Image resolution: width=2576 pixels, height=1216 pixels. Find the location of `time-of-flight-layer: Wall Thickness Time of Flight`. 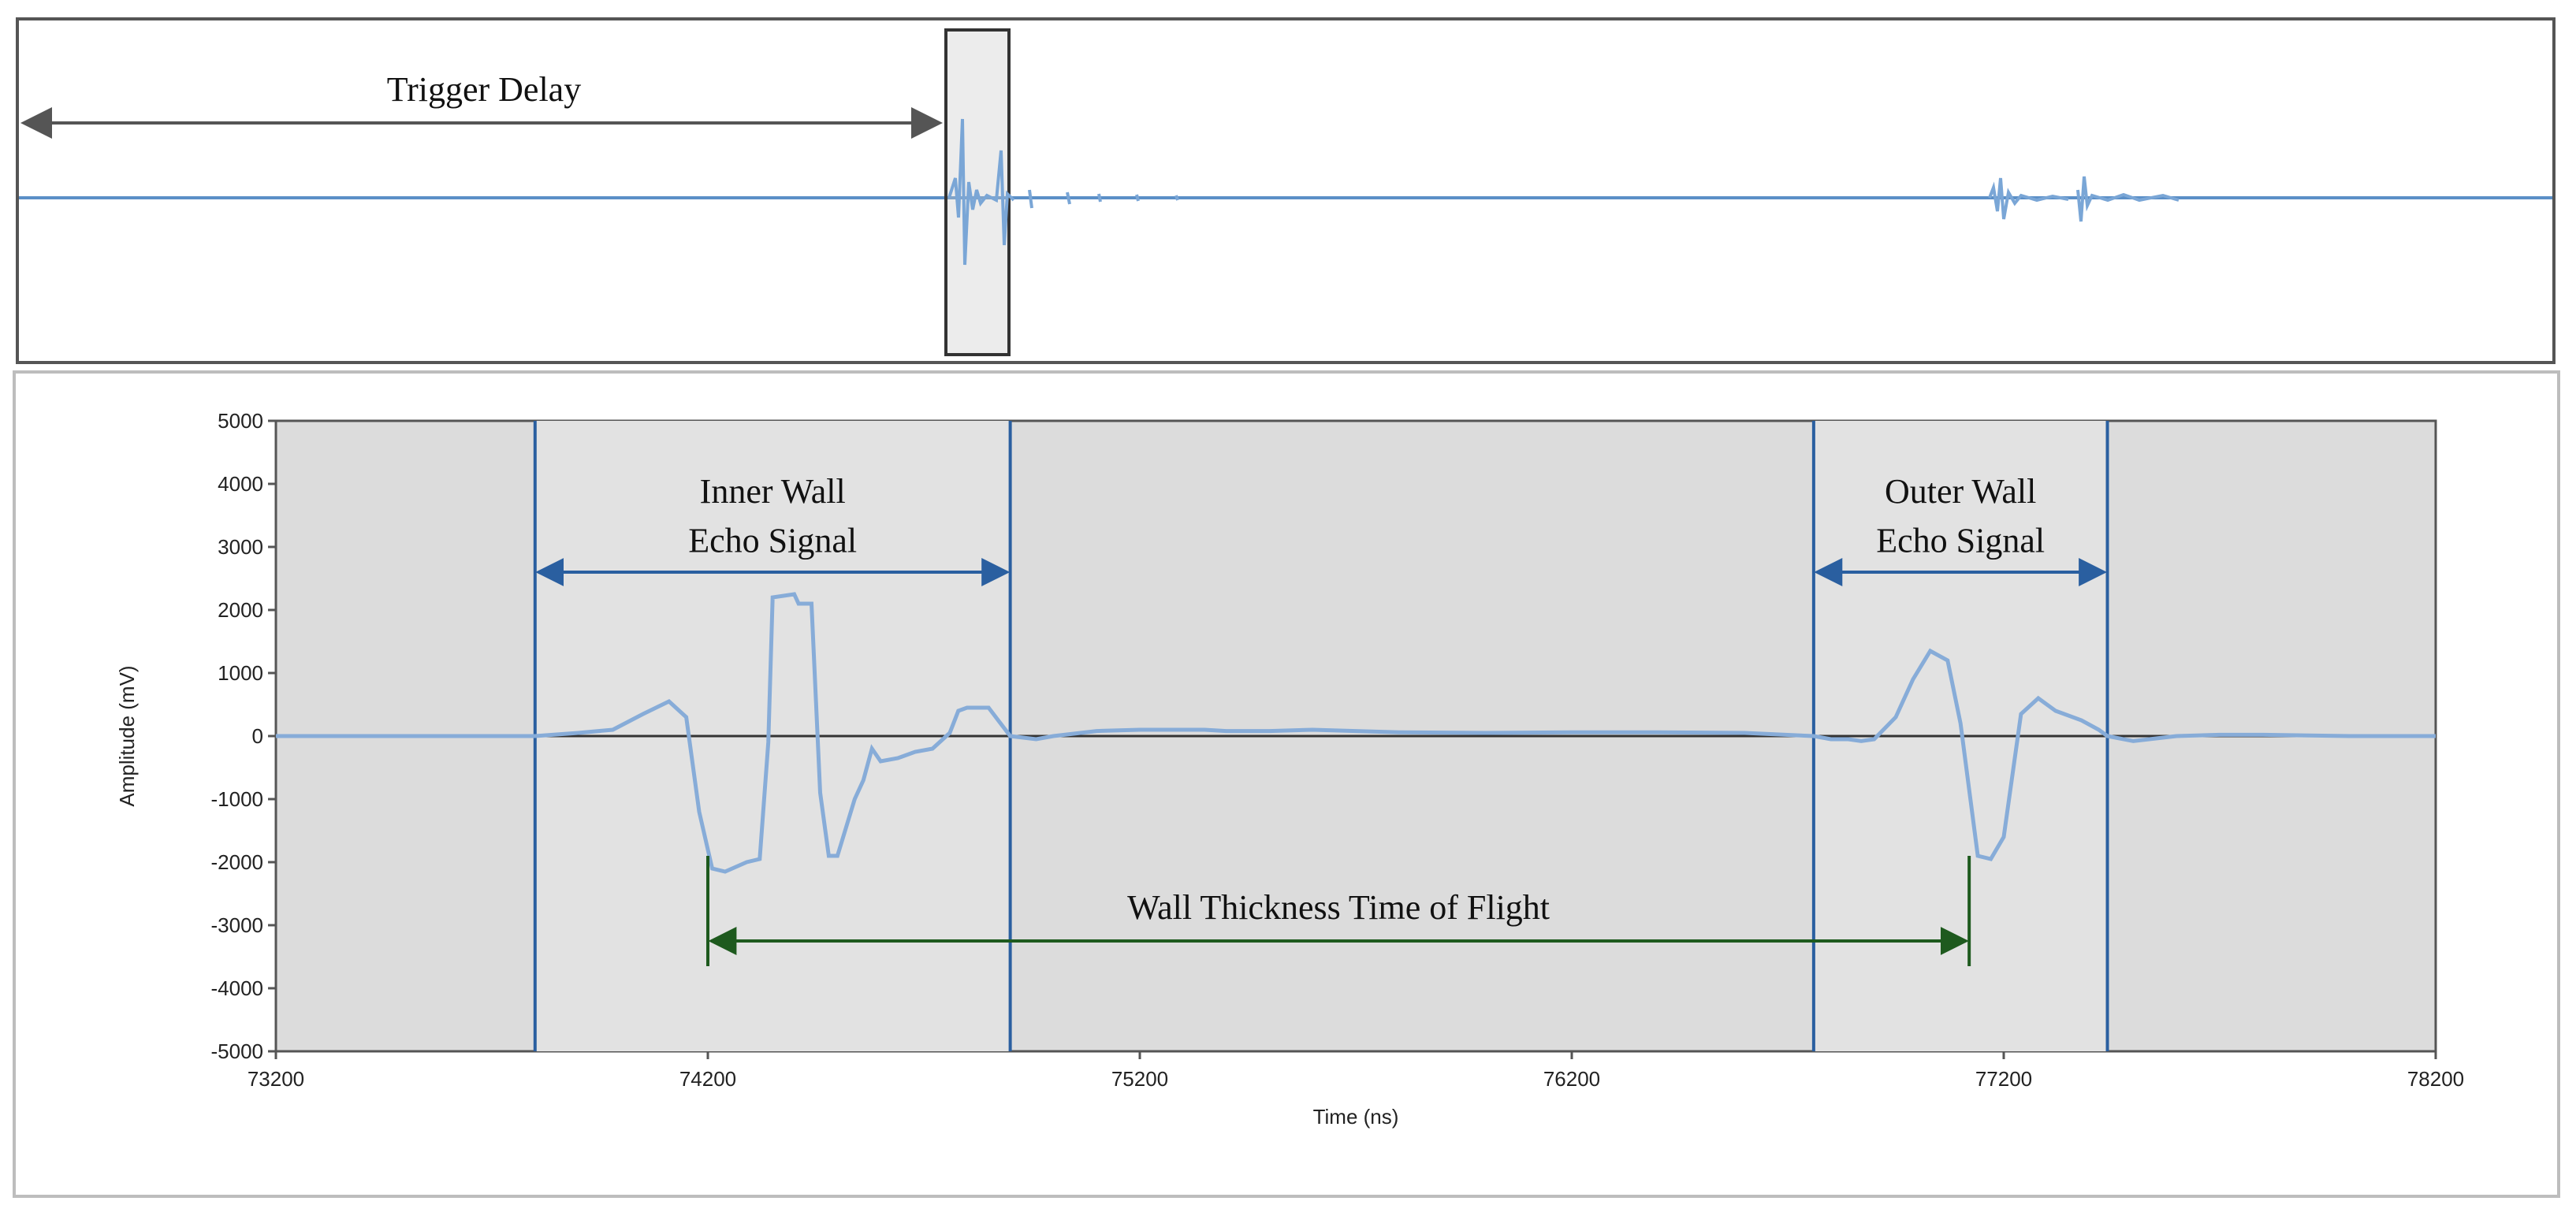

time-of-flight-layer: Wall Thickness Time of Flight is located at coordinates (1338, 911).